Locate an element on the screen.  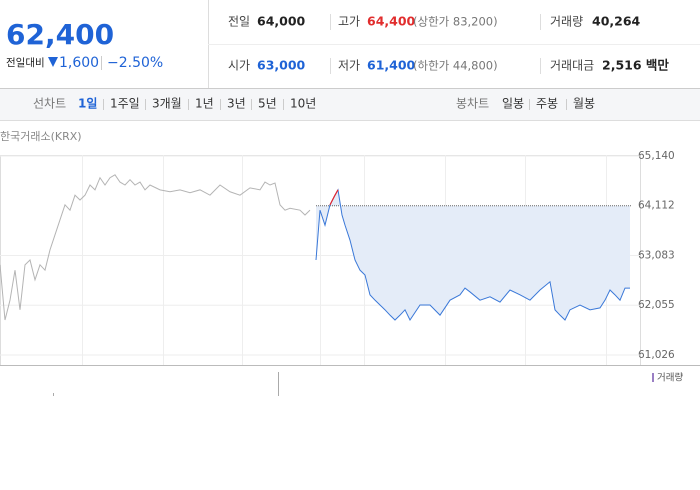
down-arrow is located at coordinates (53, 62).